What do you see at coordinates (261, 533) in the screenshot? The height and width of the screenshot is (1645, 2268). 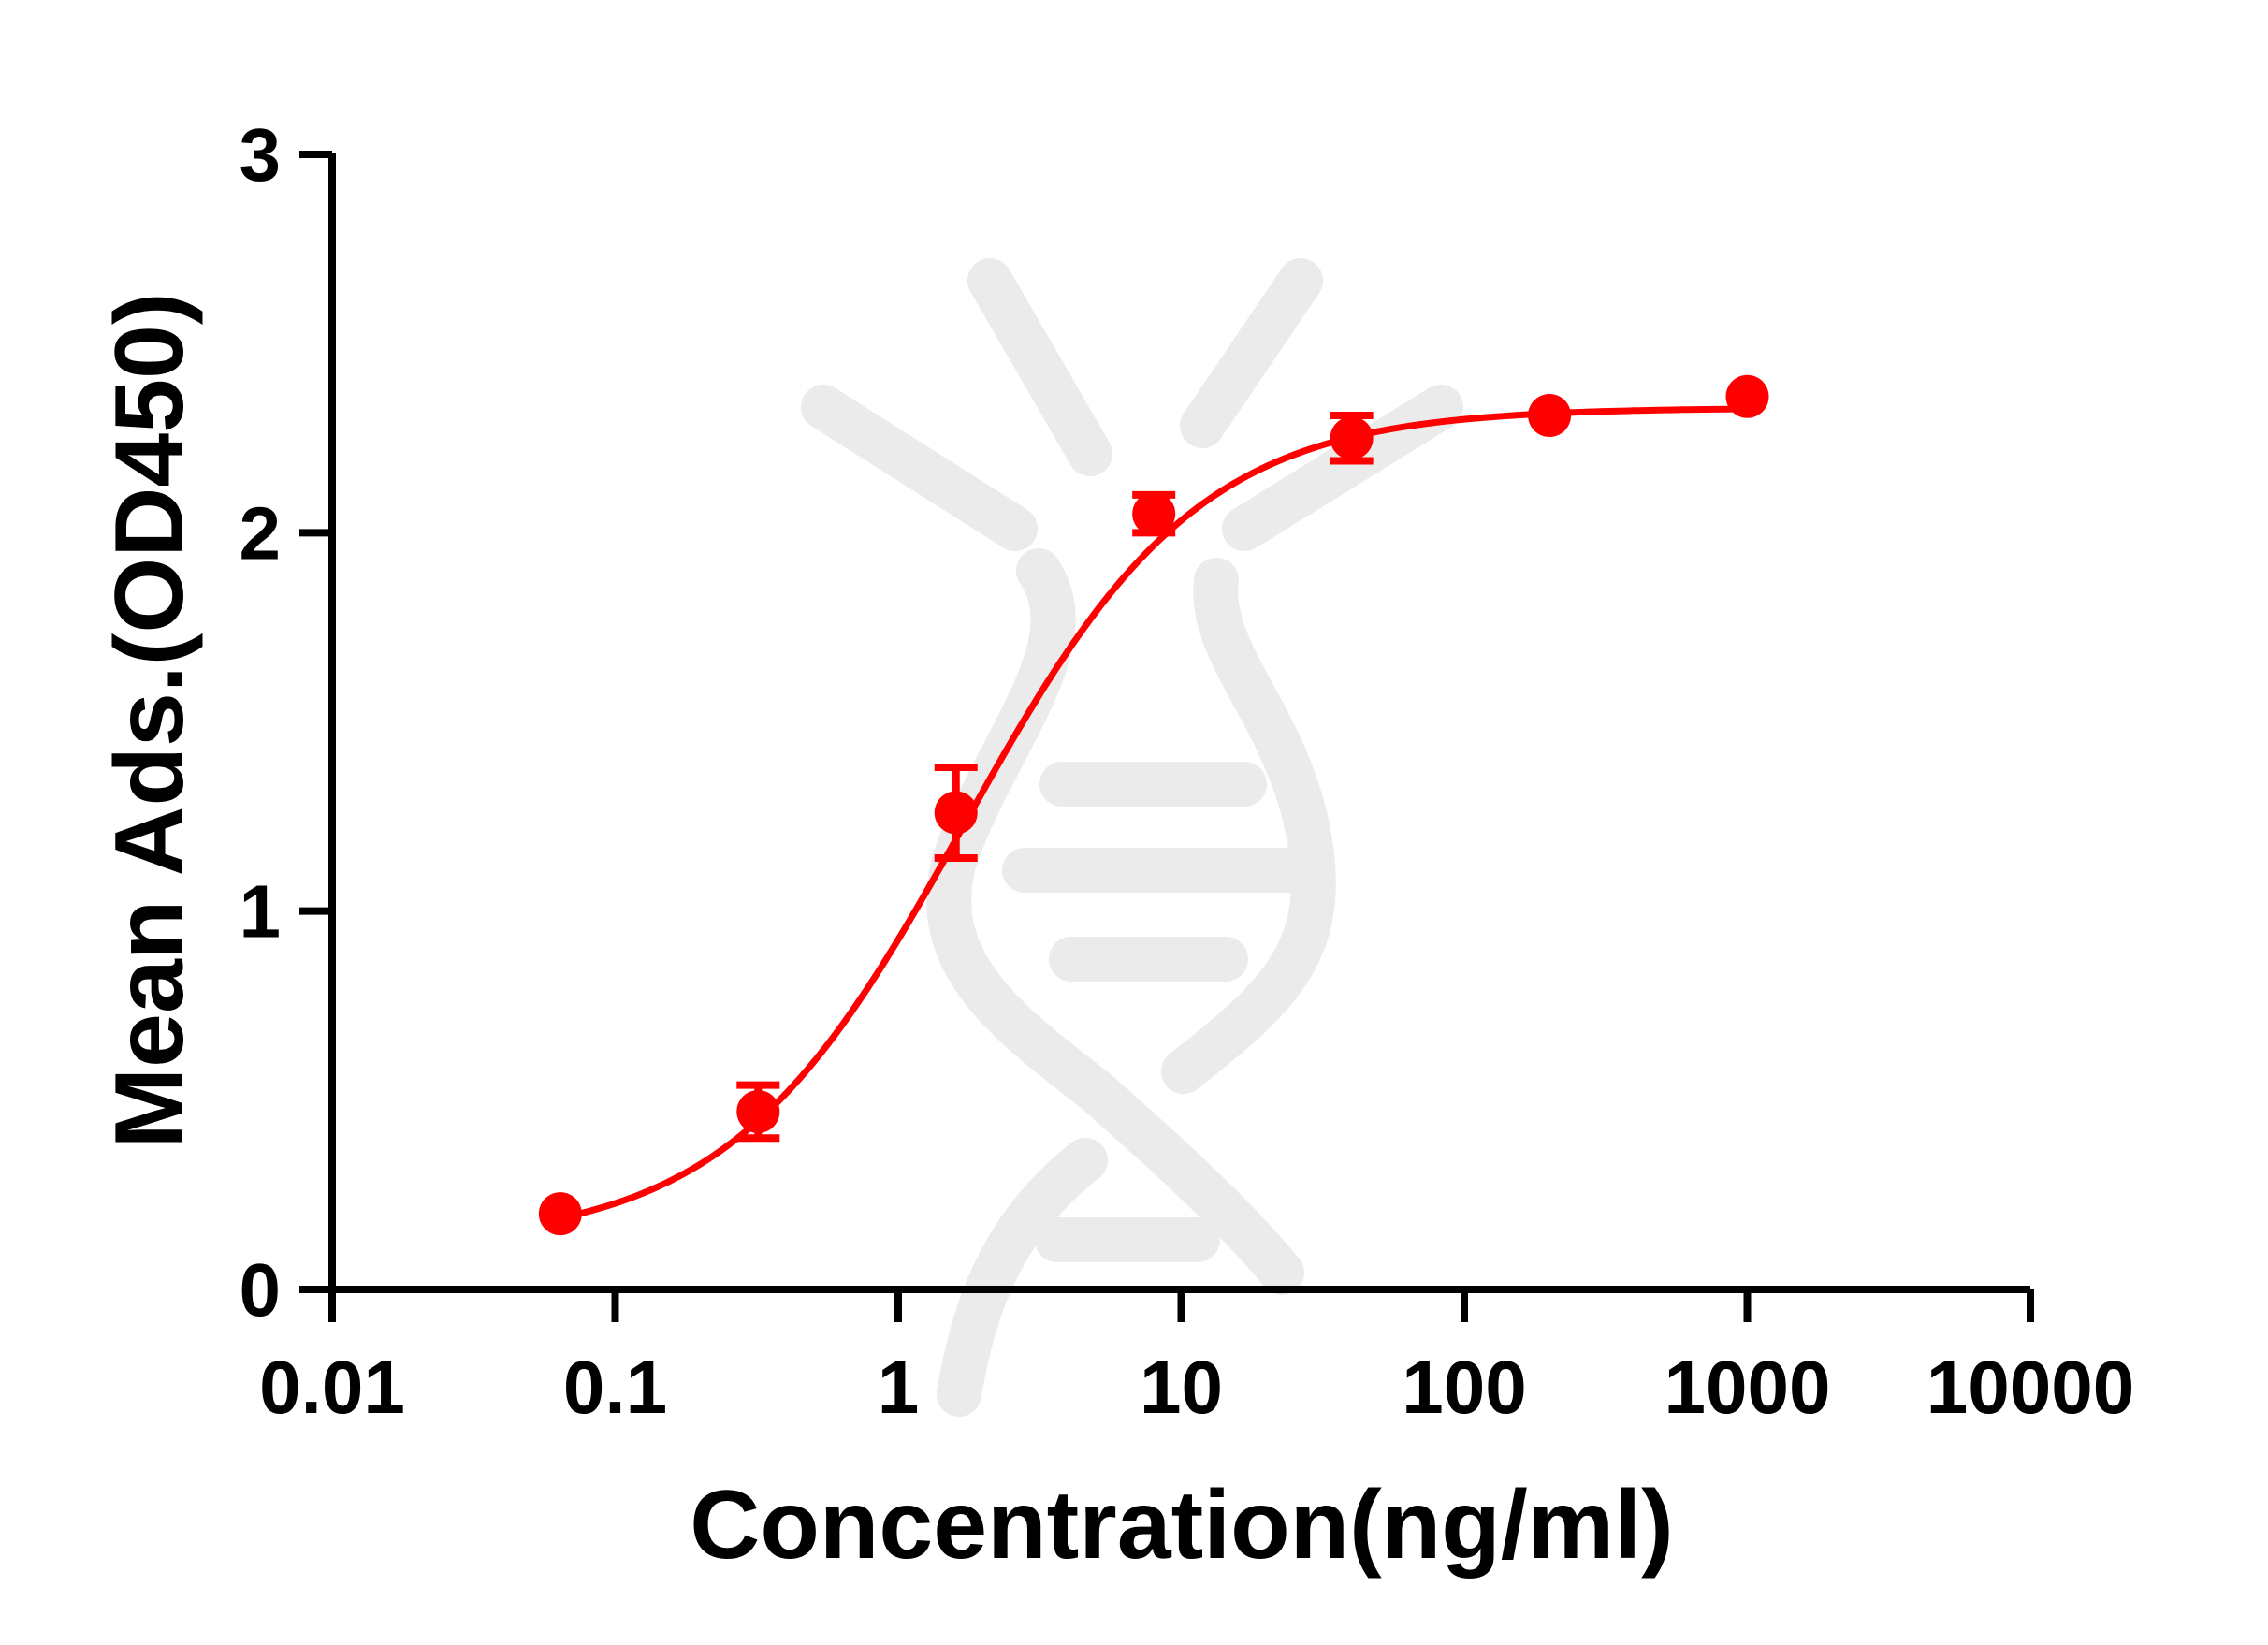 I see `y-tick-label: 2` at bounding box center [261, 533].